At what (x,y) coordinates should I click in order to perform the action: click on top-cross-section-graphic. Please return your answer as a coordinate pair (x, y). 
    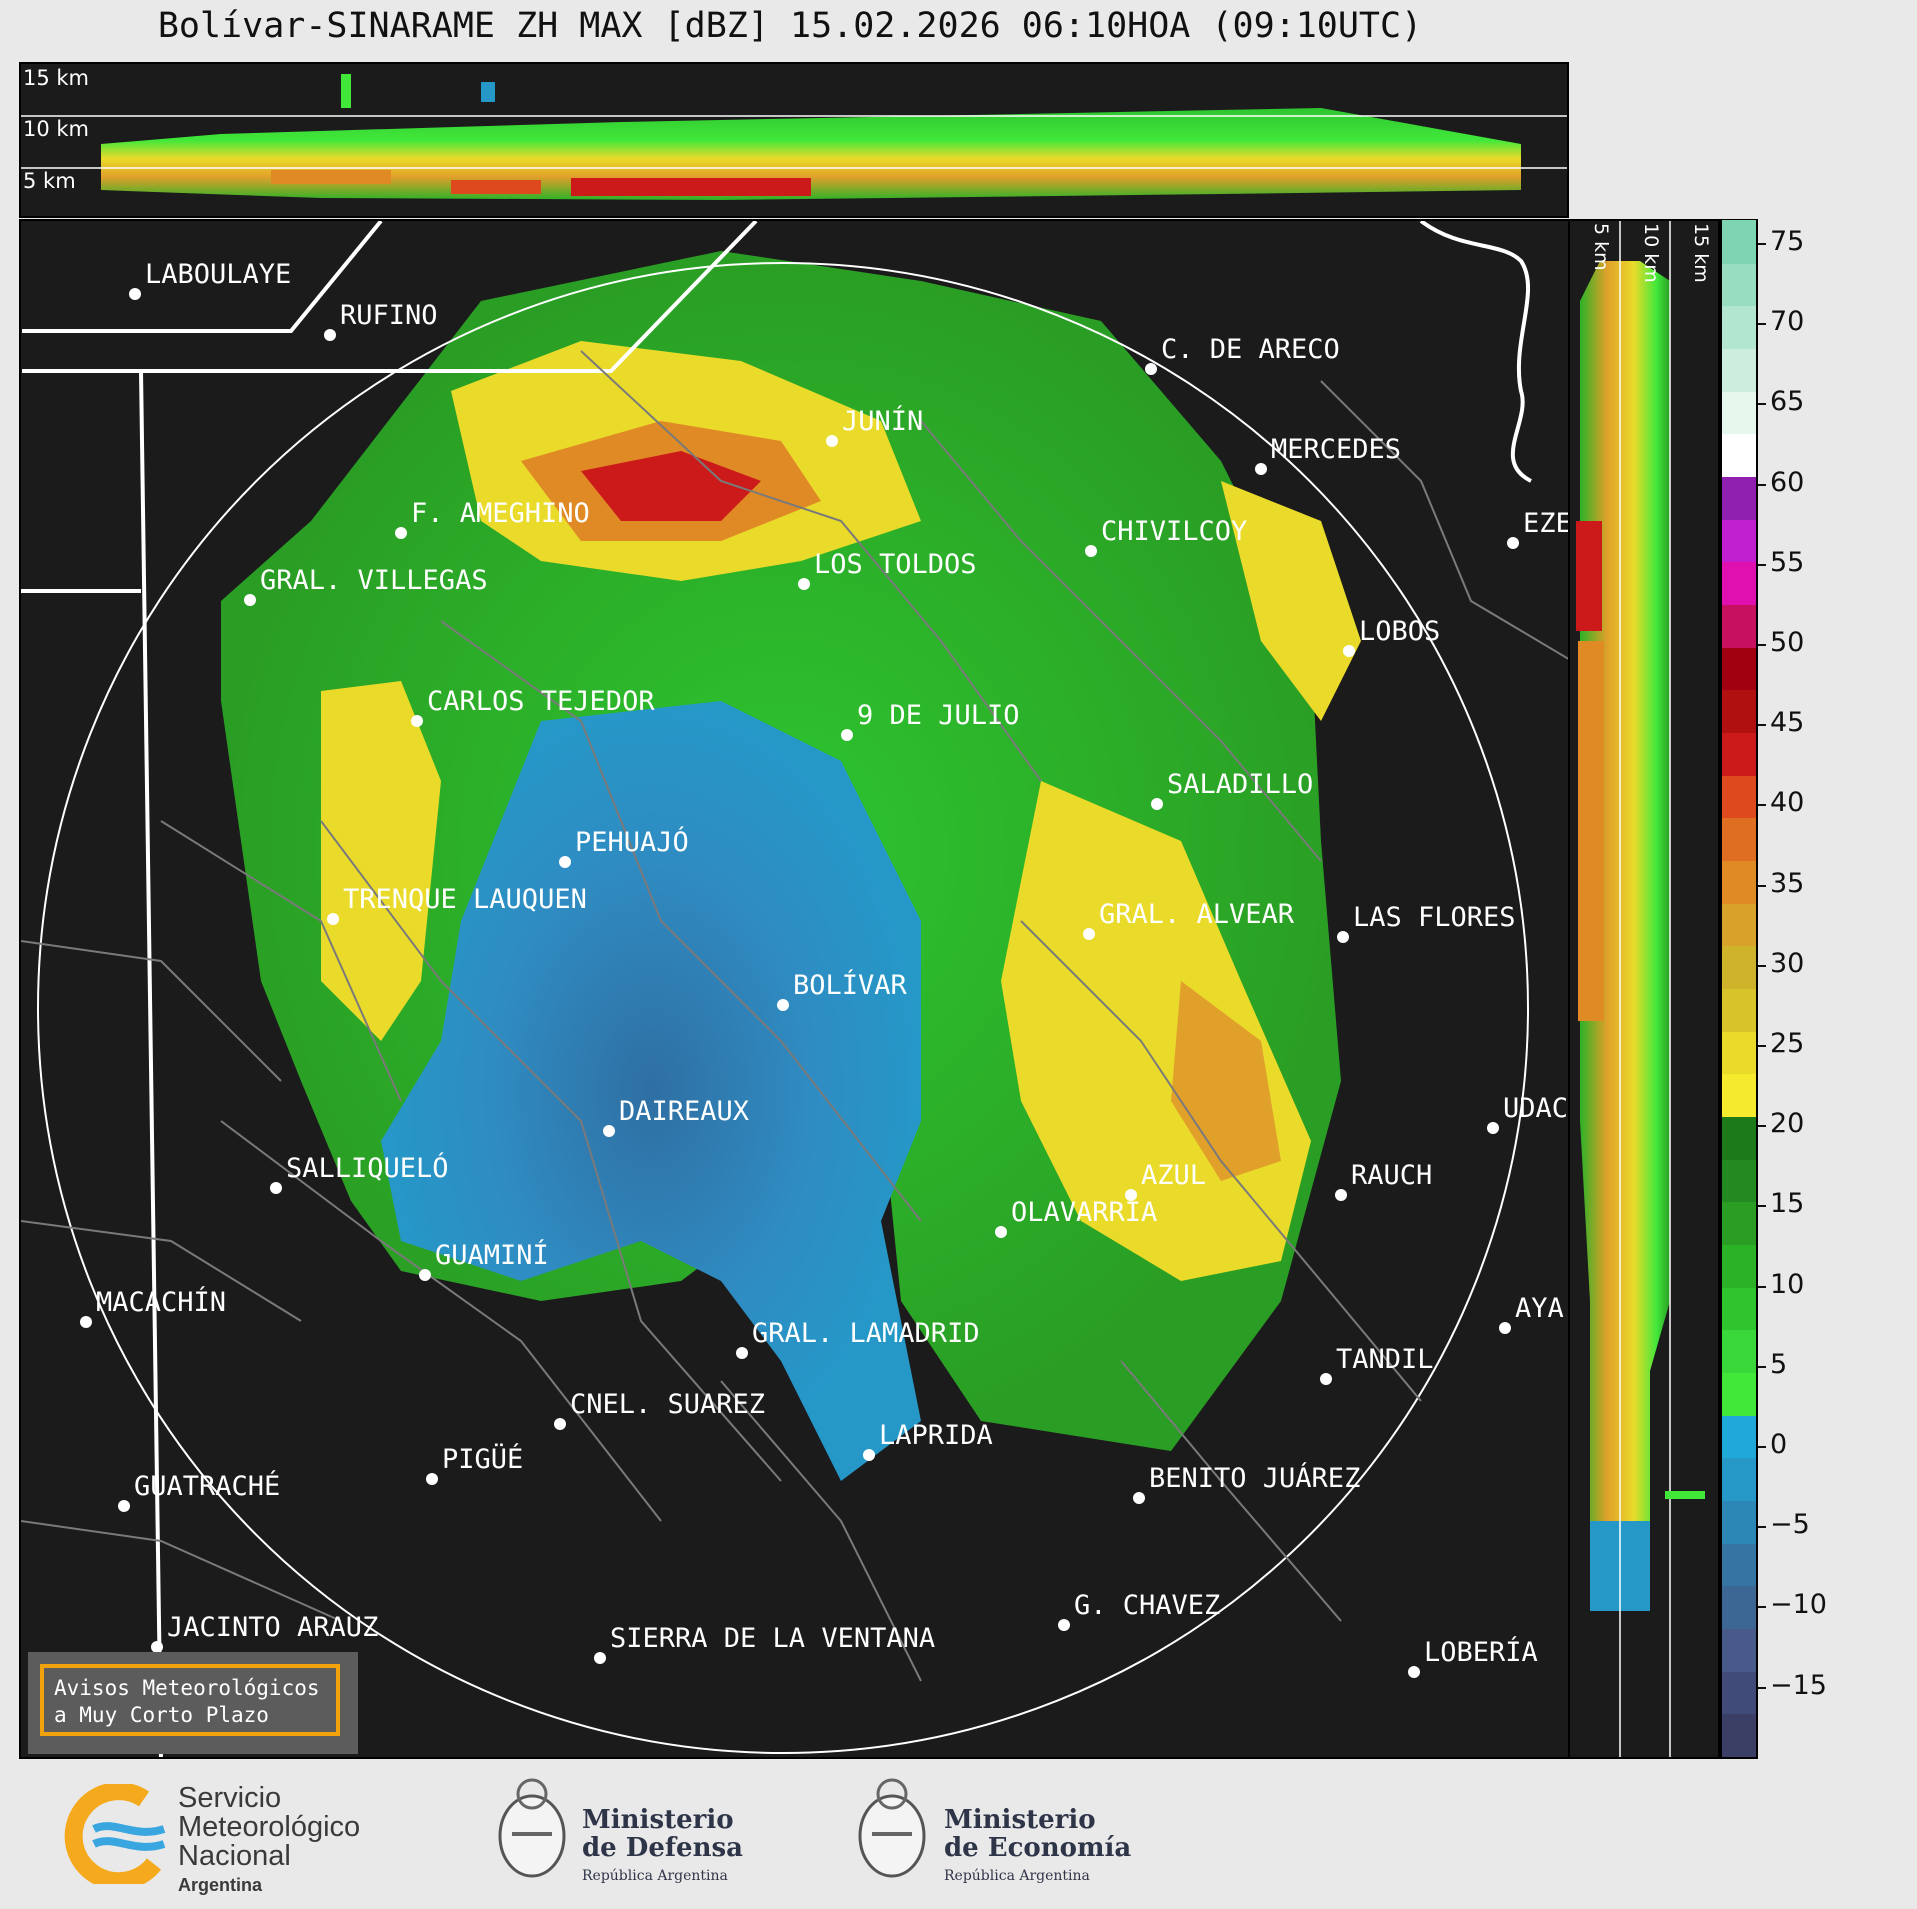
    Looking at the image, I should click on (794, 137).